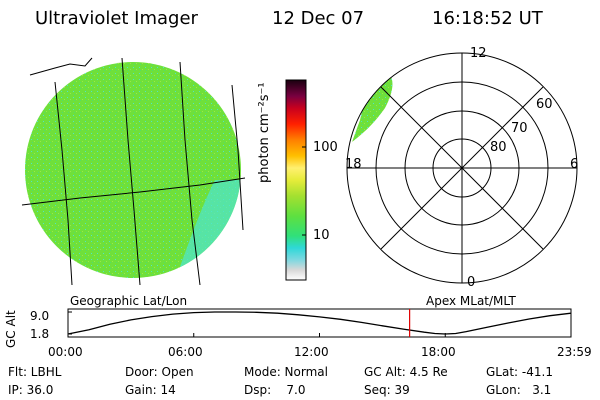 The image size is (600, 400). What do you see at coordinates (353, 164) in the screenshot?
I see `mlt-label-18: 18` at bounding box center [353, 164].